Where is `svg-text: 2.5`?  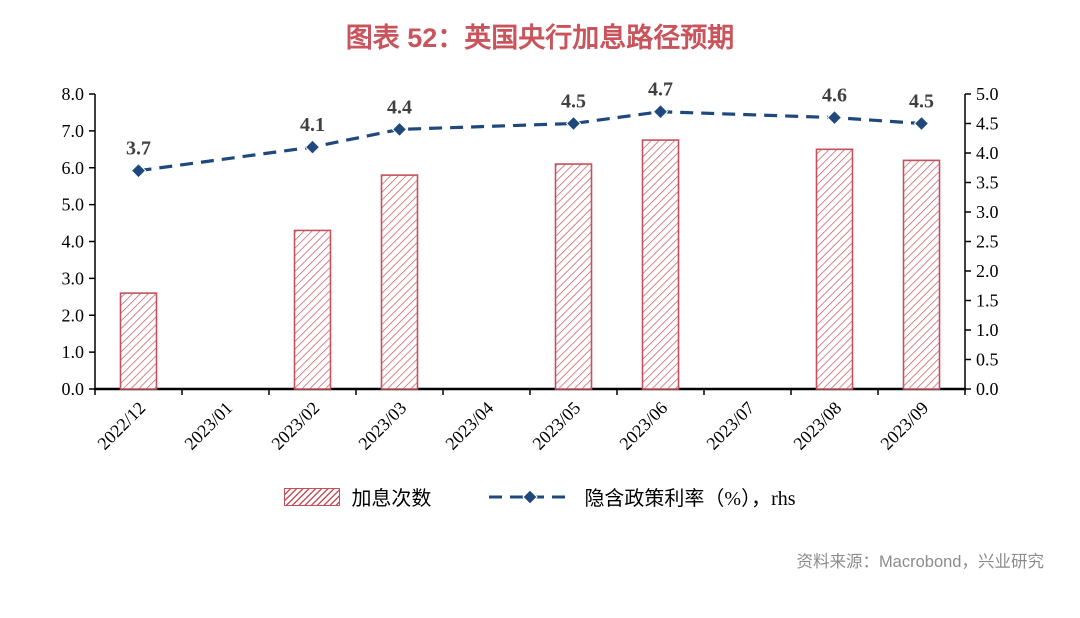 svg-text: 2.5 is located at coordinates (987, 242).